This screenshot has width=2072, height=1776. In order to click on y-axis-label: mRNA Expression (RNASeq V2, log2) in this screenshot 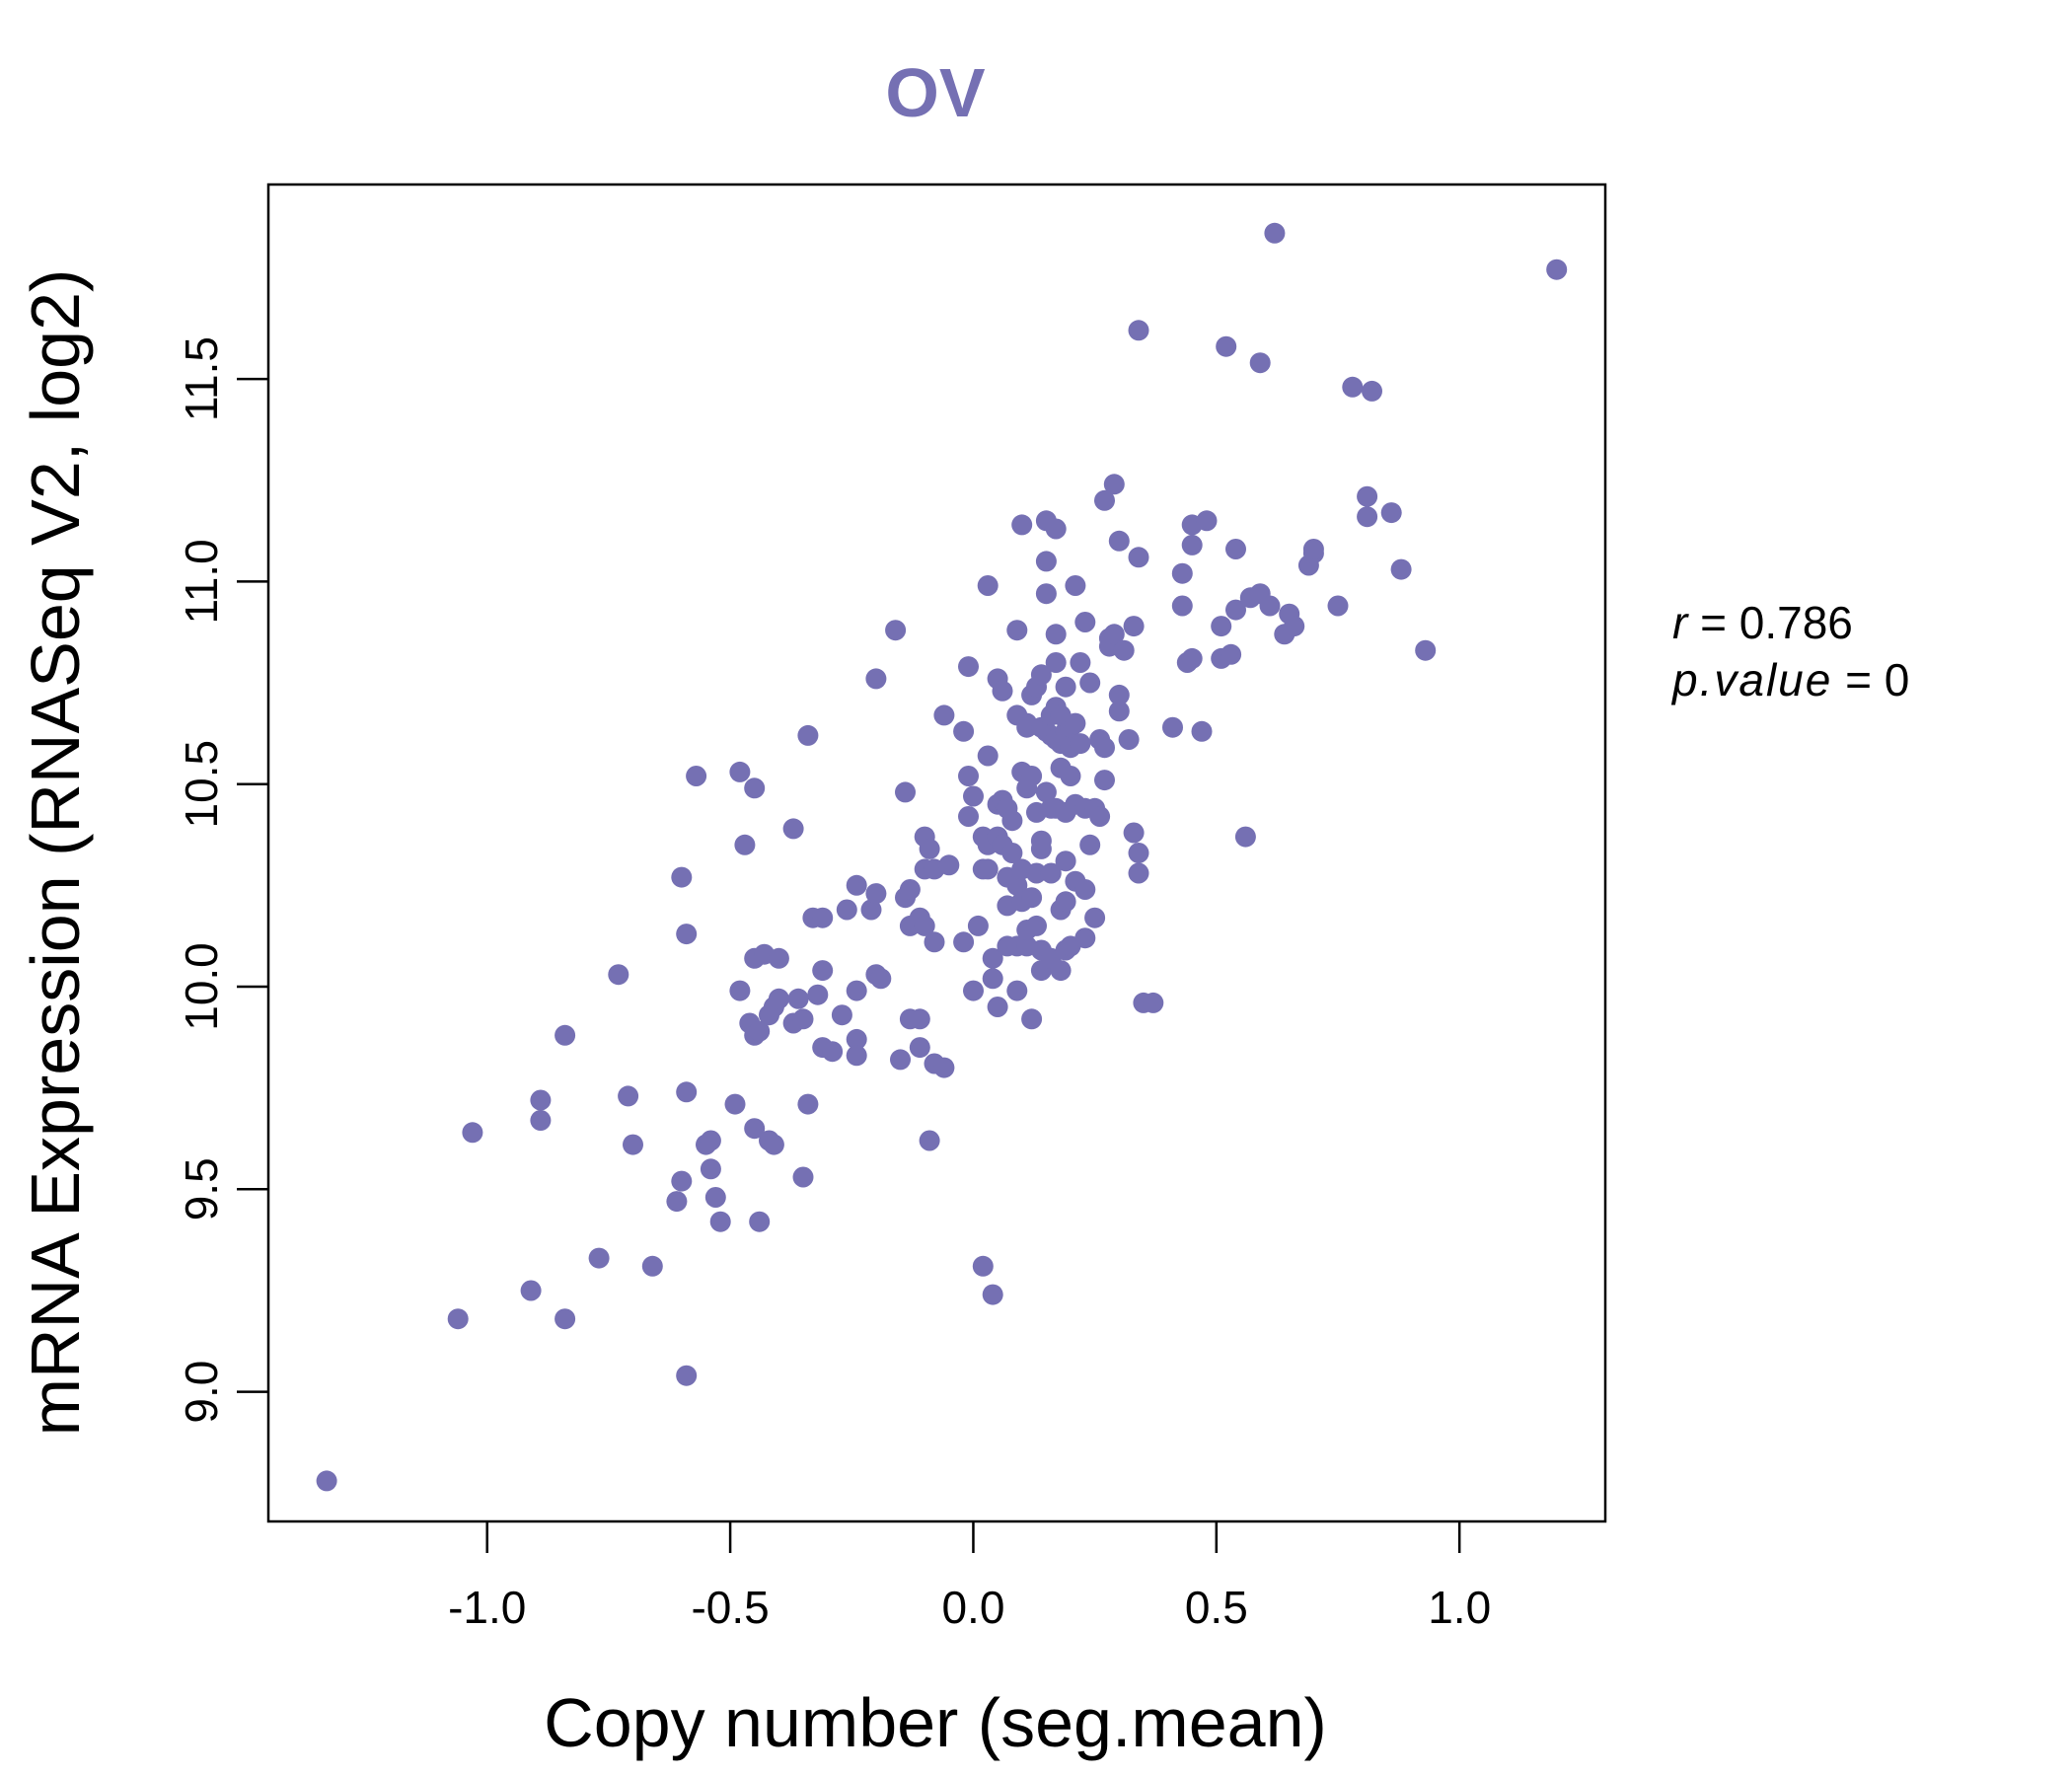, I will do `click(56, 853)`.